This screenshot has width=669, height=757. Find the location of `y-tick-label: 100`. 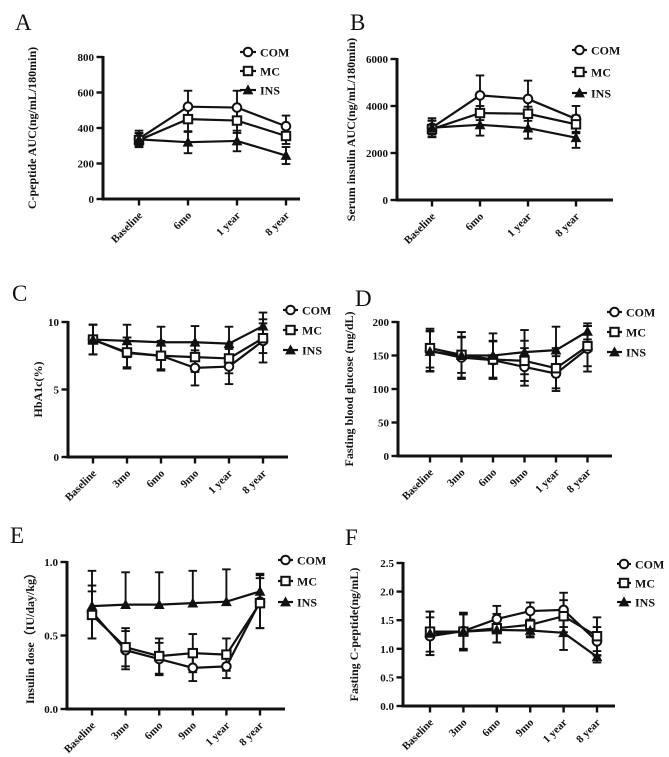

y-tick-label: 100 is located at coordinates (381, 390).